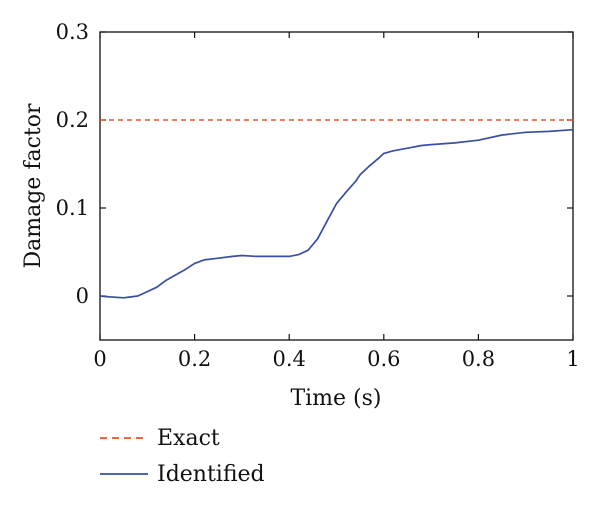 Image resolution: width=600 pixels, height=505 pixels. What do you see at coordinates (33, 185) in the screenshot?
I see `y-axis-label: Damage factor` at bounding box center [33, 185].